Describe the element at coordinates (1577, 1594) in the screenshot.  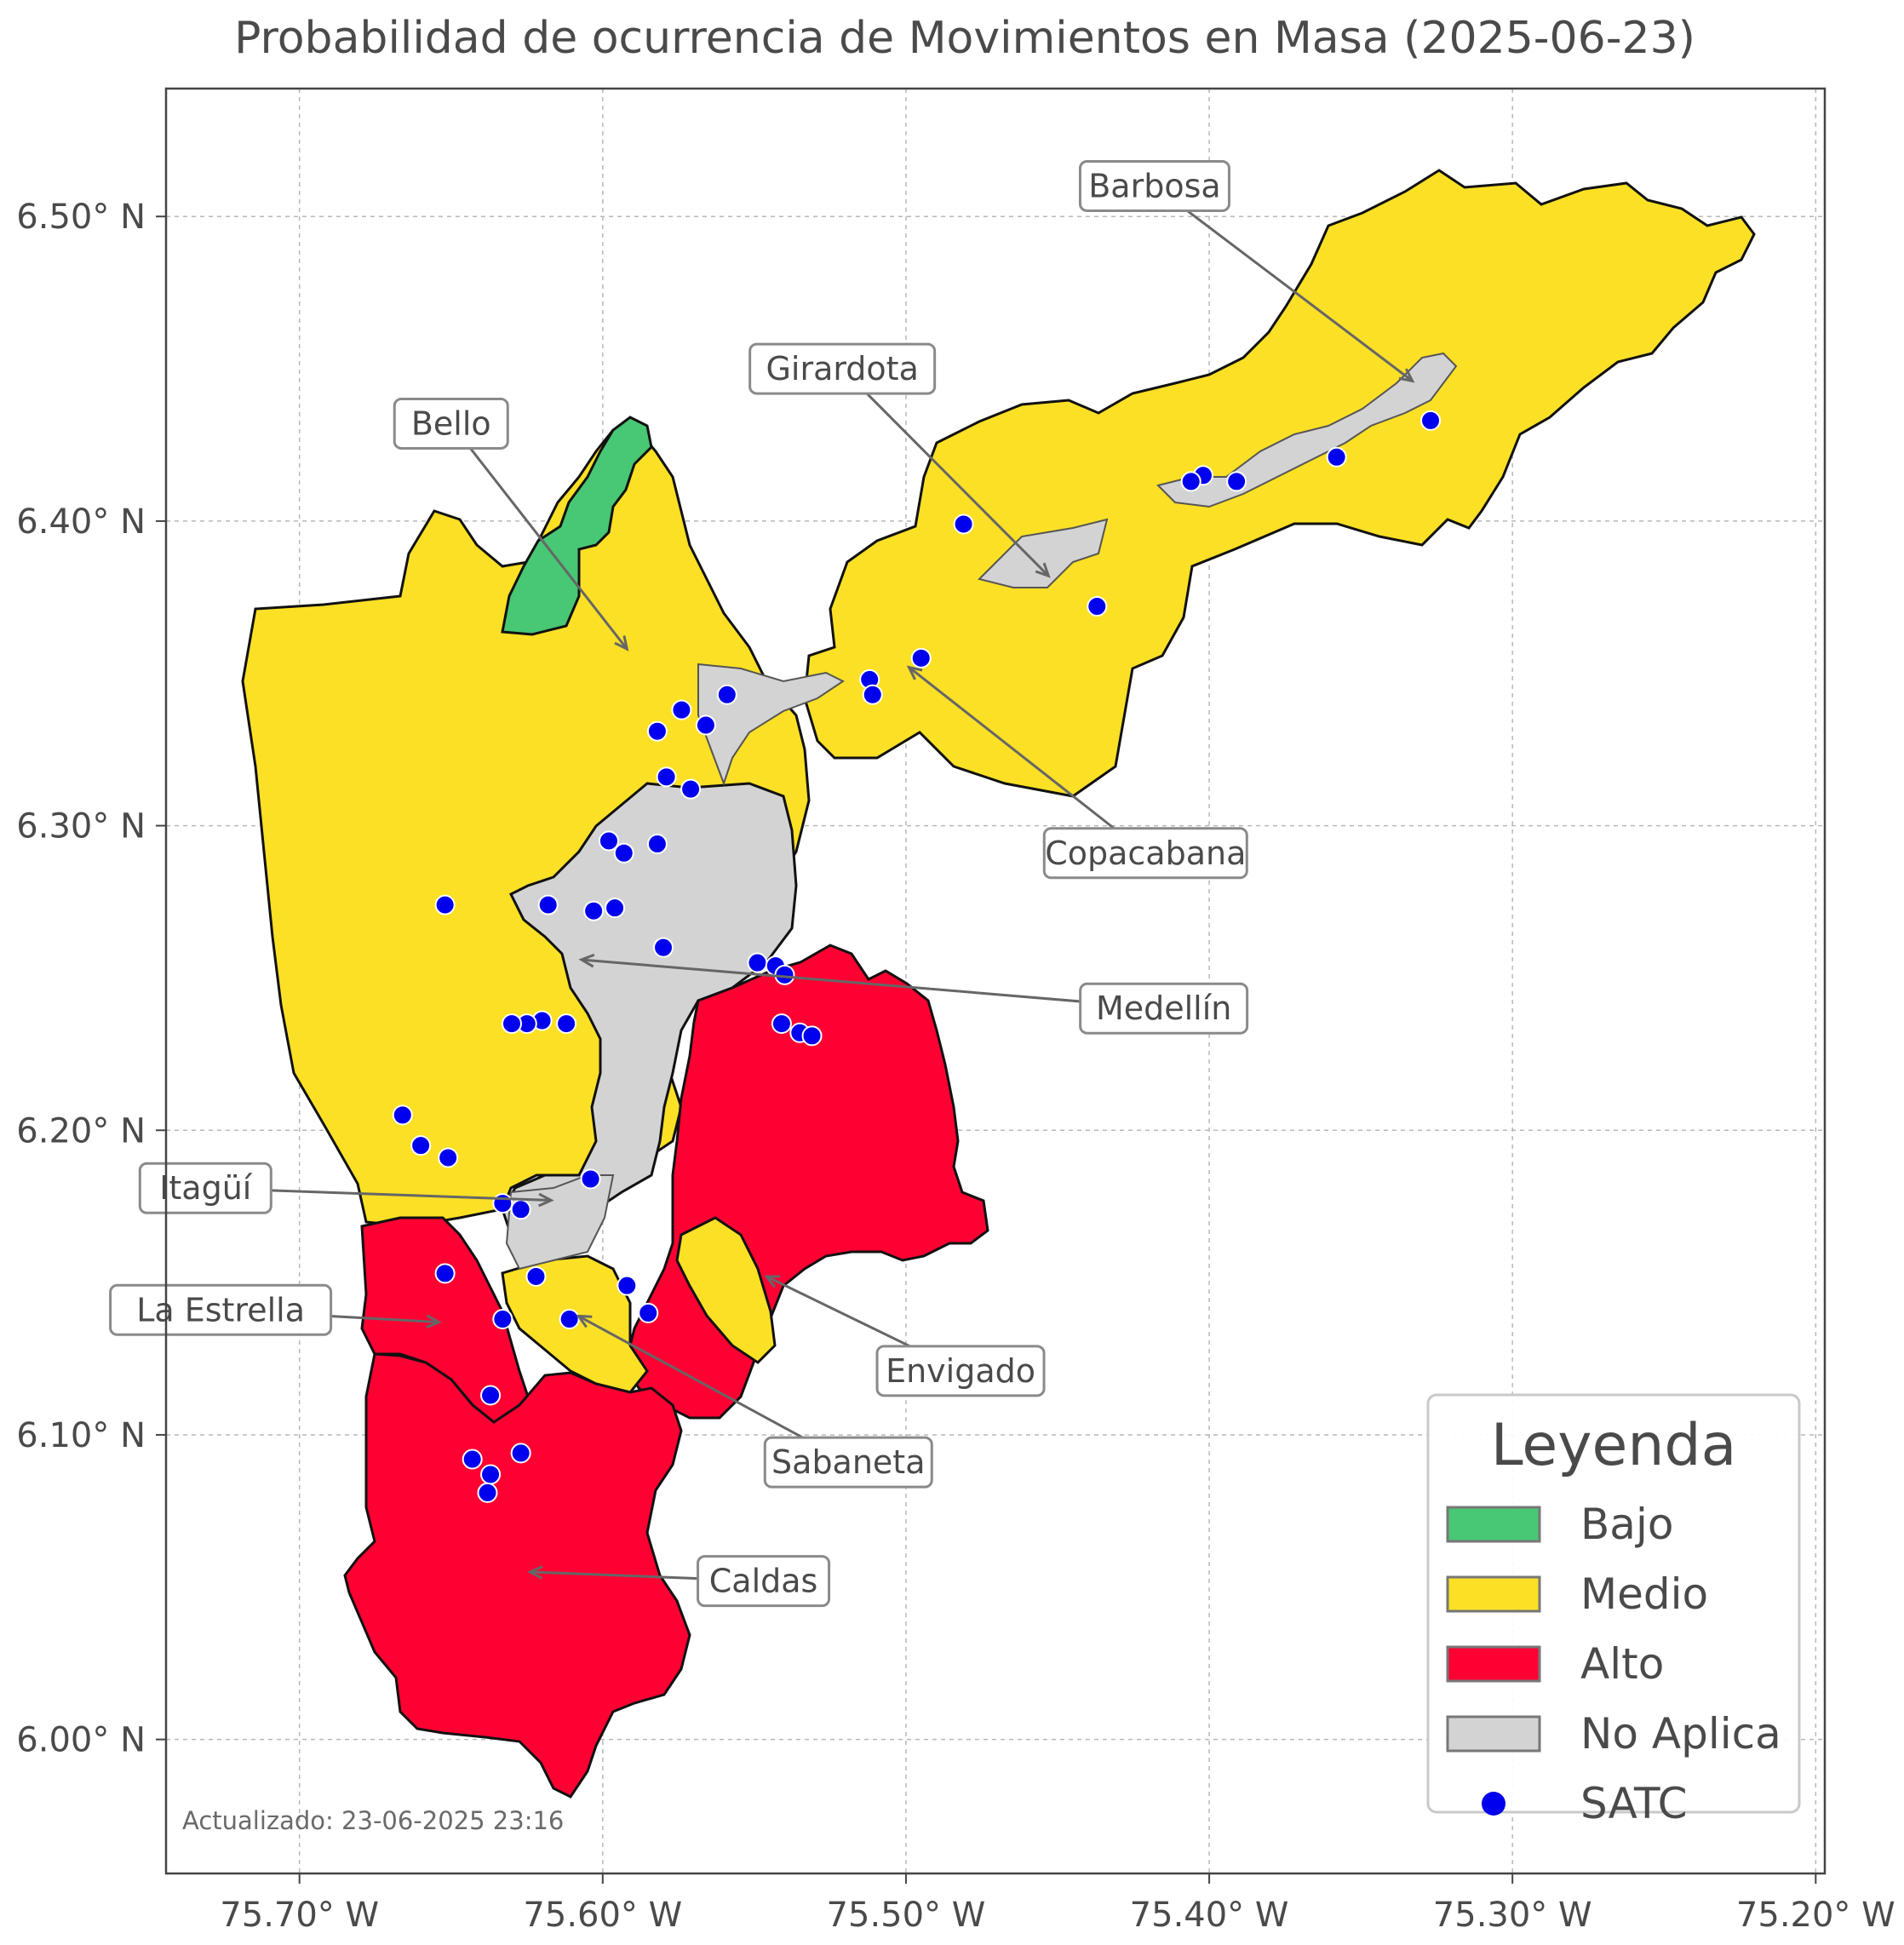
I see `legend-item: Medio` at that location.